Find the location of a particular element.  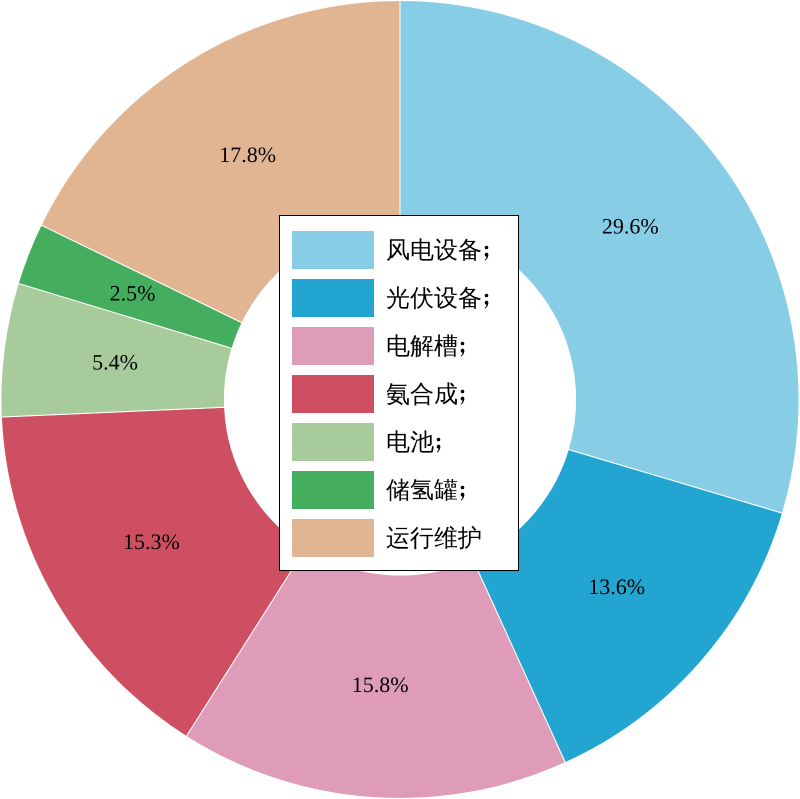

data-label: 15.8% is located at coordinates (380, 684).